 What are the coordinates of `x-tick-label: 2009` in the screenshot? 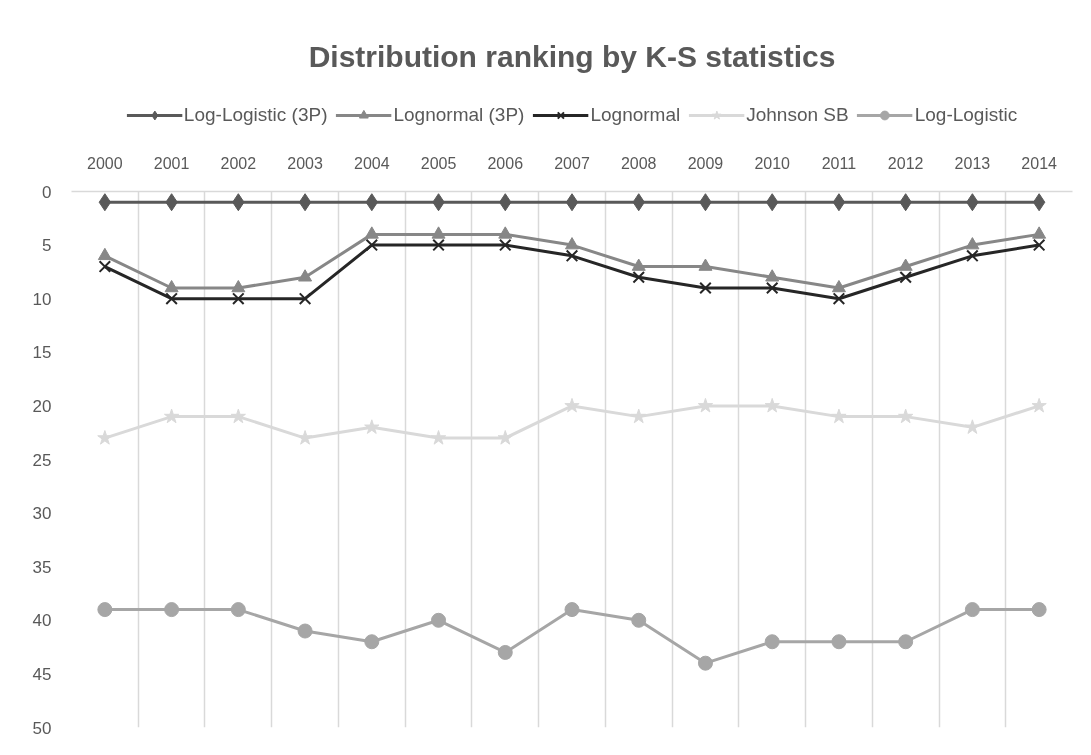 It's located at (705, 163).